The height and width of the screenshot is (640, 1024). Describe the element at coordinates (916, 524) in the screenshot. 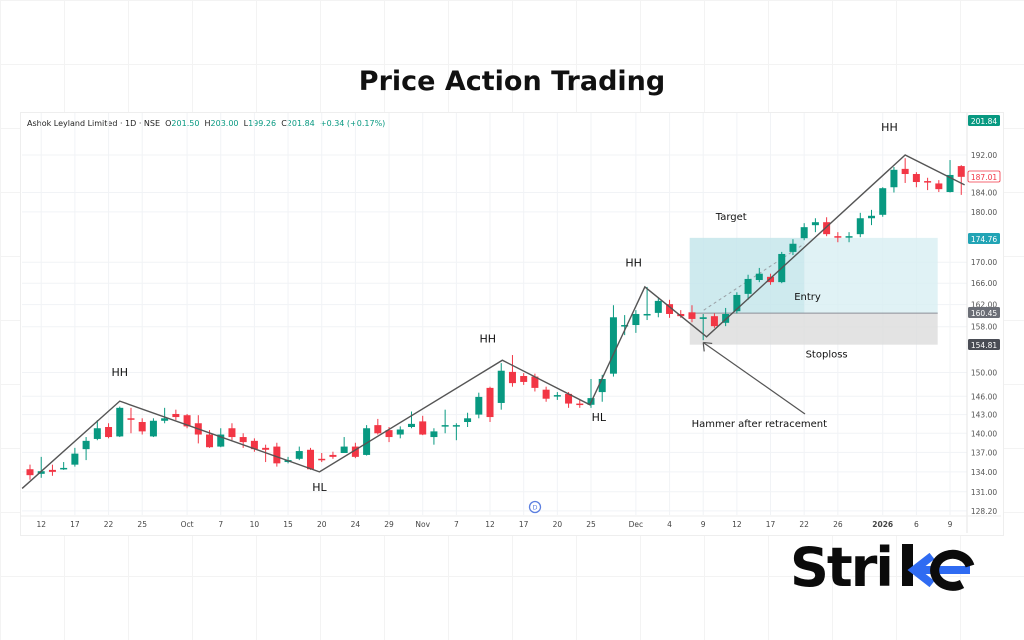

I see `x-tick-label: 6` at that location.